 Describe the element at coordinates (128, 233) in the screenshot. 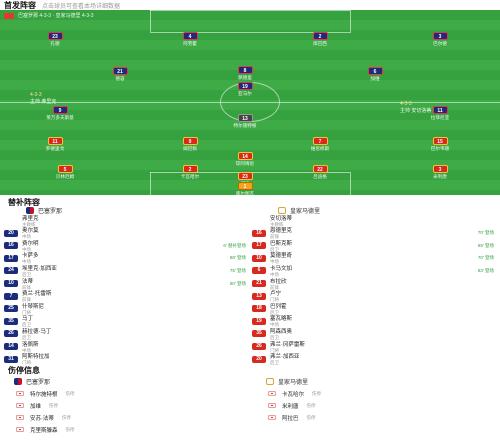

I see `sub-row: 20 奥尔莫 中场` at that location.